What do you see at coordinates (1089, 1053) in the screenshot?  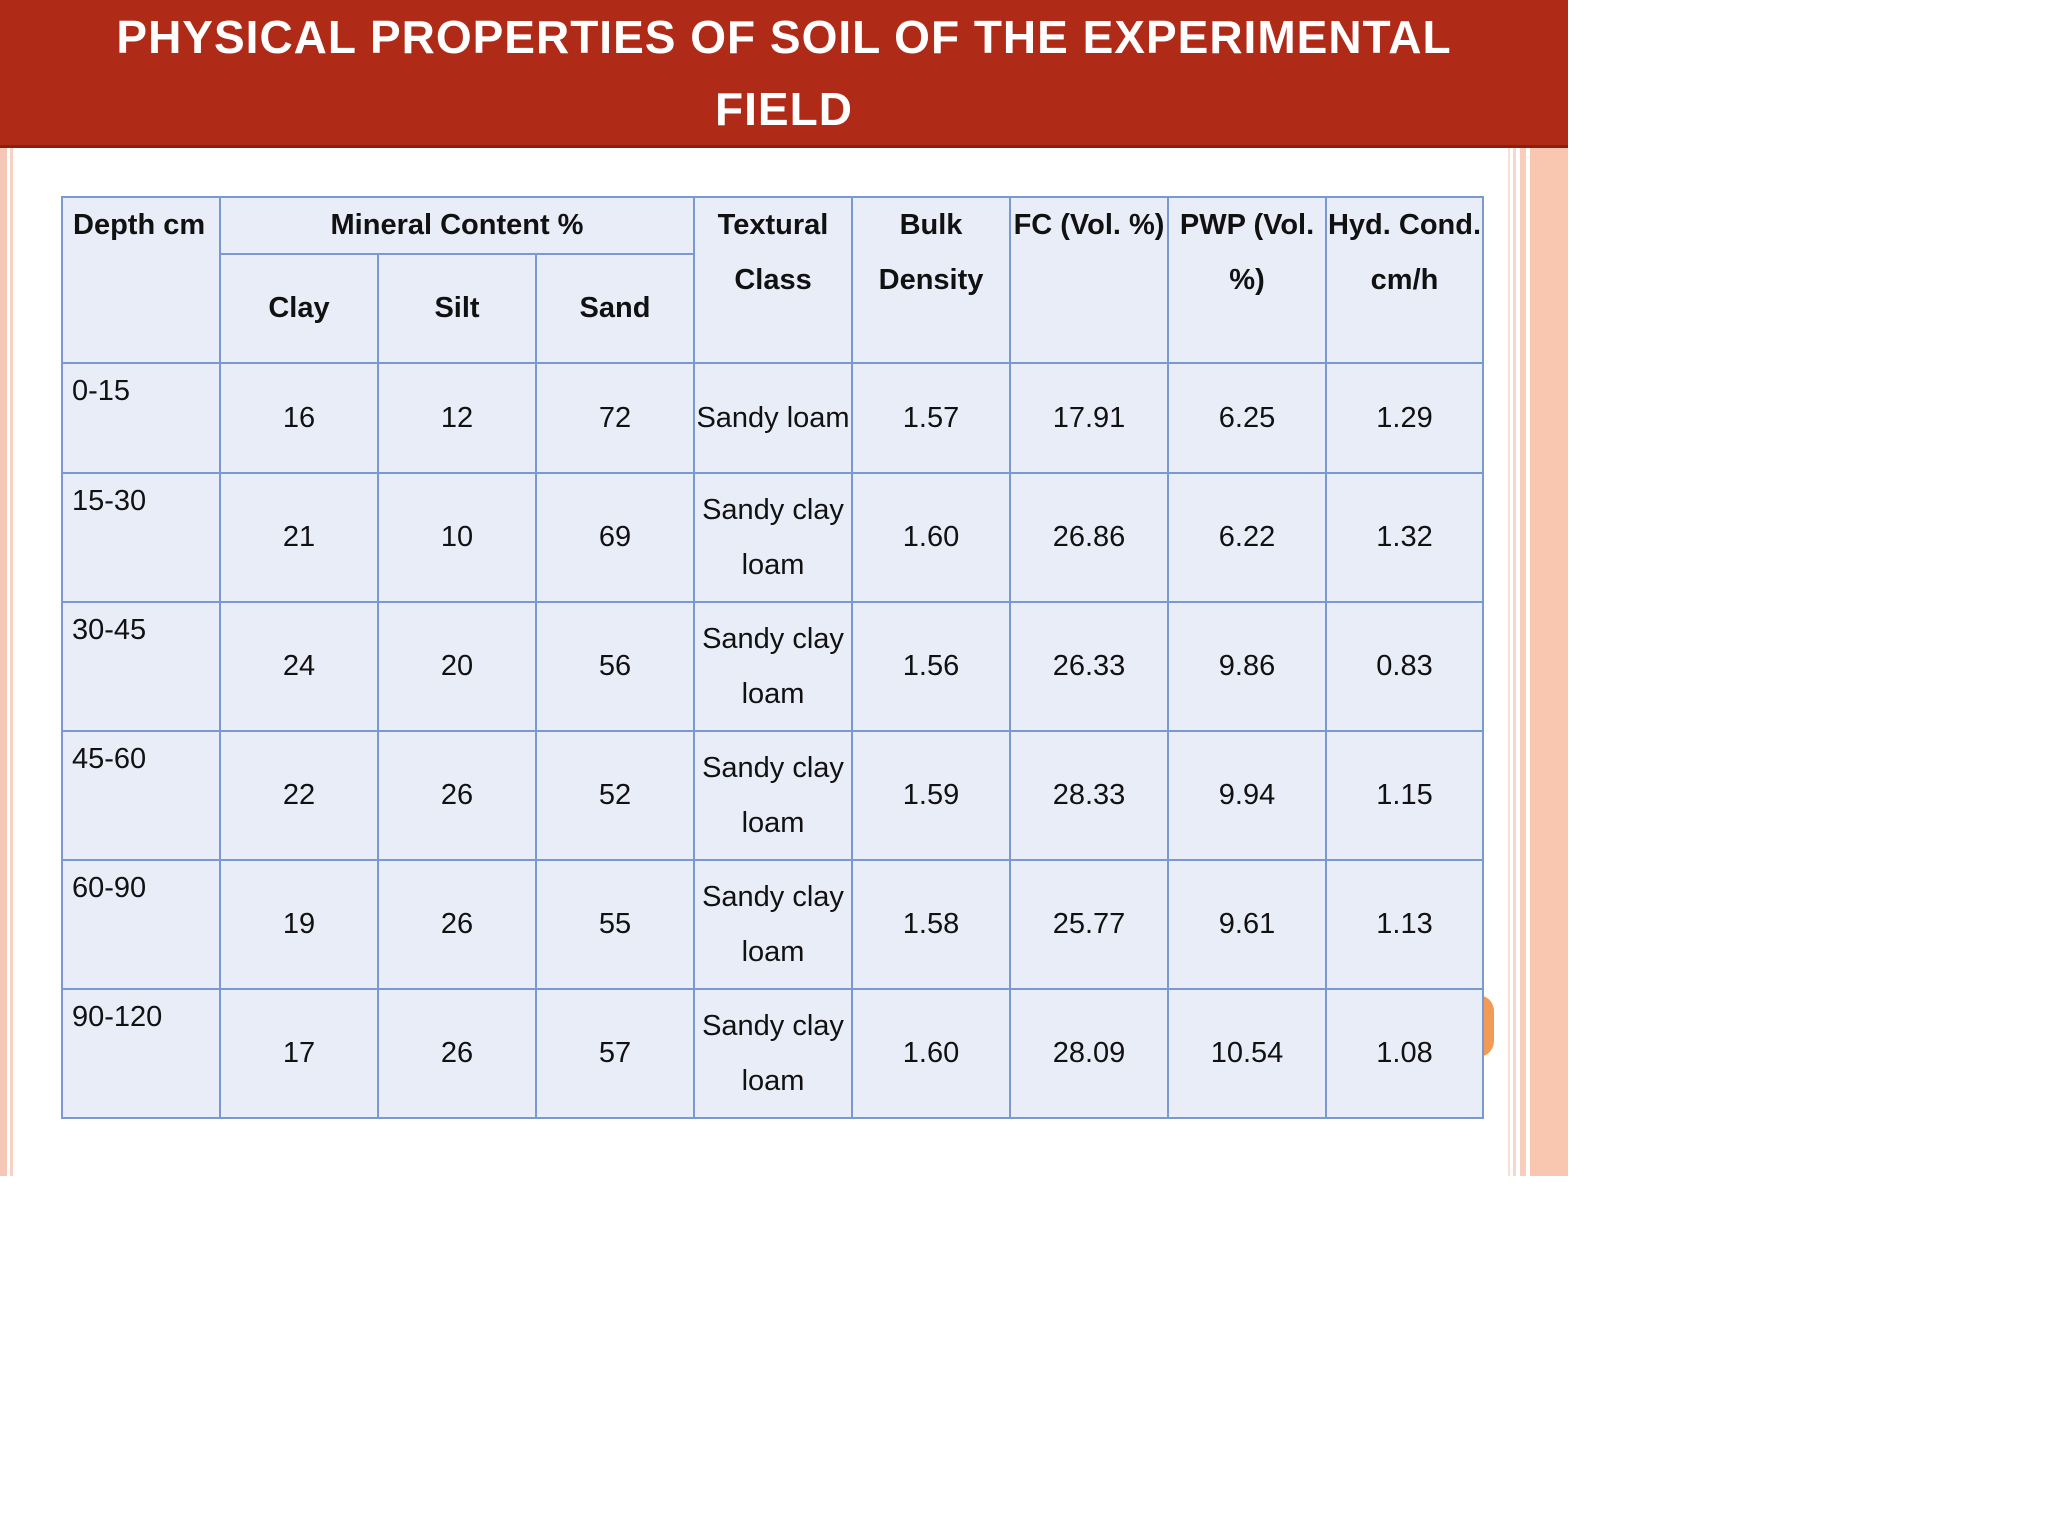 I see `cell-fc: 28.09` at bounding box center [1089, 1053].